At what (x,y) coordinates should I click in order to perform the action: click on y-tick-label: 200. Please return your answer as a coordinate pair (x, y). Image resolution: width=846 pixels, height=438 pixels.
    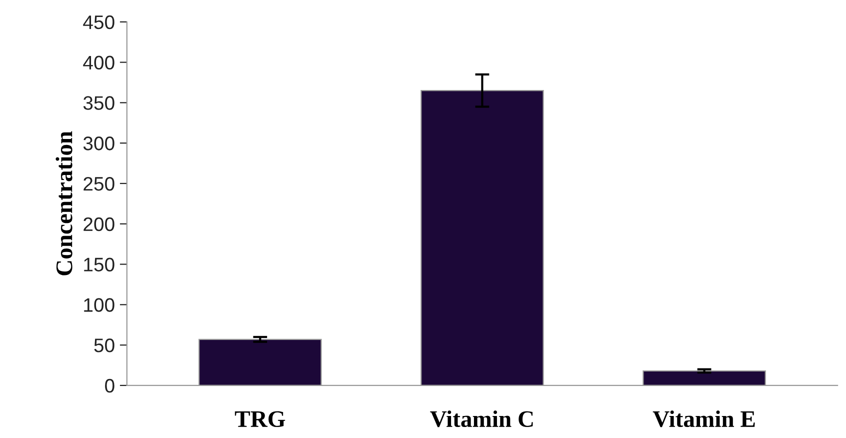
    Looking at the image, I should click on (99, 224).